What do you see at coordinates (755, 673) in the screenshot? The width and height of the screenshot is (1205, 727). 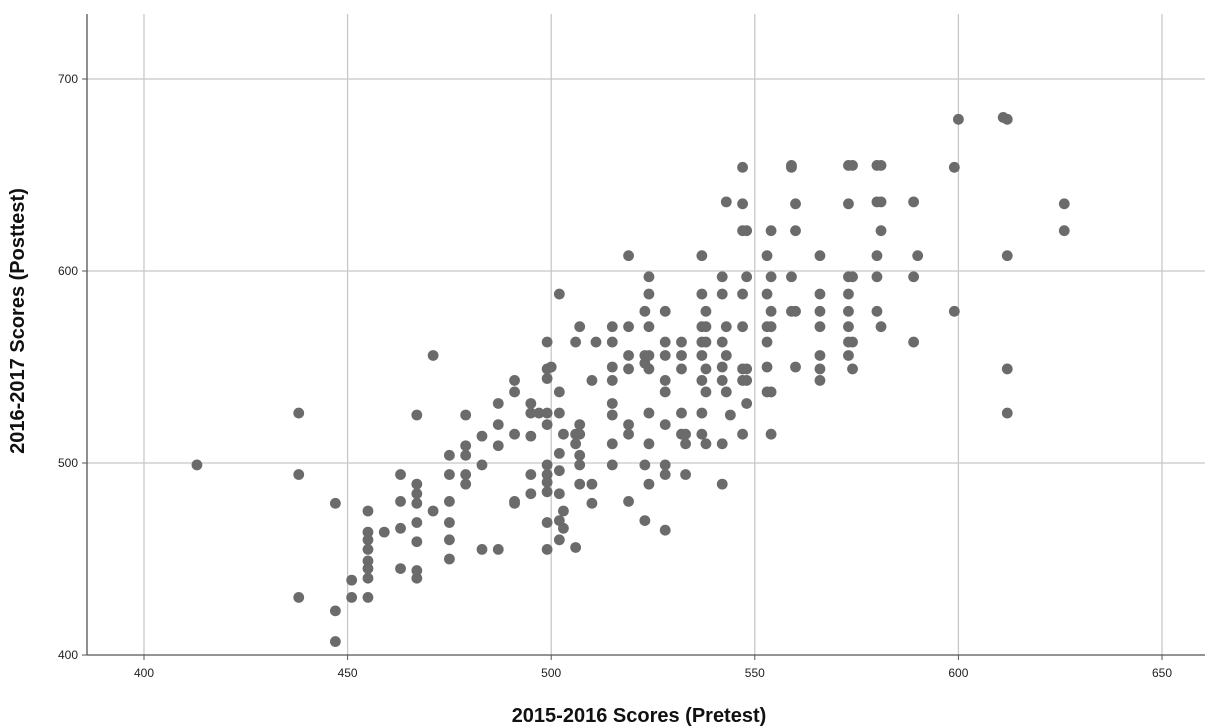 I see `x-tick-label: 550` at bounding box center [755, 673].